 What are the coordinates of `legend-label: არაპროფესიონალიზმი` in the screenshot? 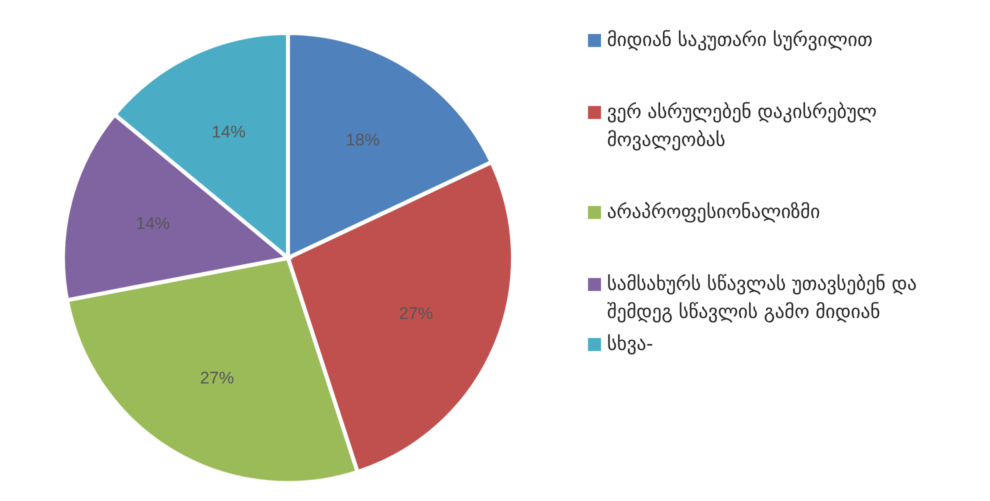 It's located at (714, 212).